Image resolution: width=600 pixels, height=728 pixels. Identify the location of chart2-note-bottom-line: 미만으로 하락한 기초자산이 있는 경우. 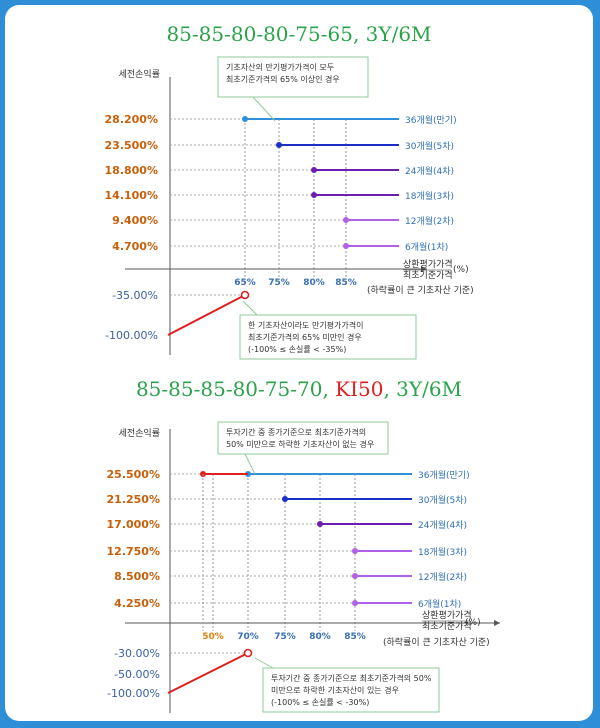
(335, 690).